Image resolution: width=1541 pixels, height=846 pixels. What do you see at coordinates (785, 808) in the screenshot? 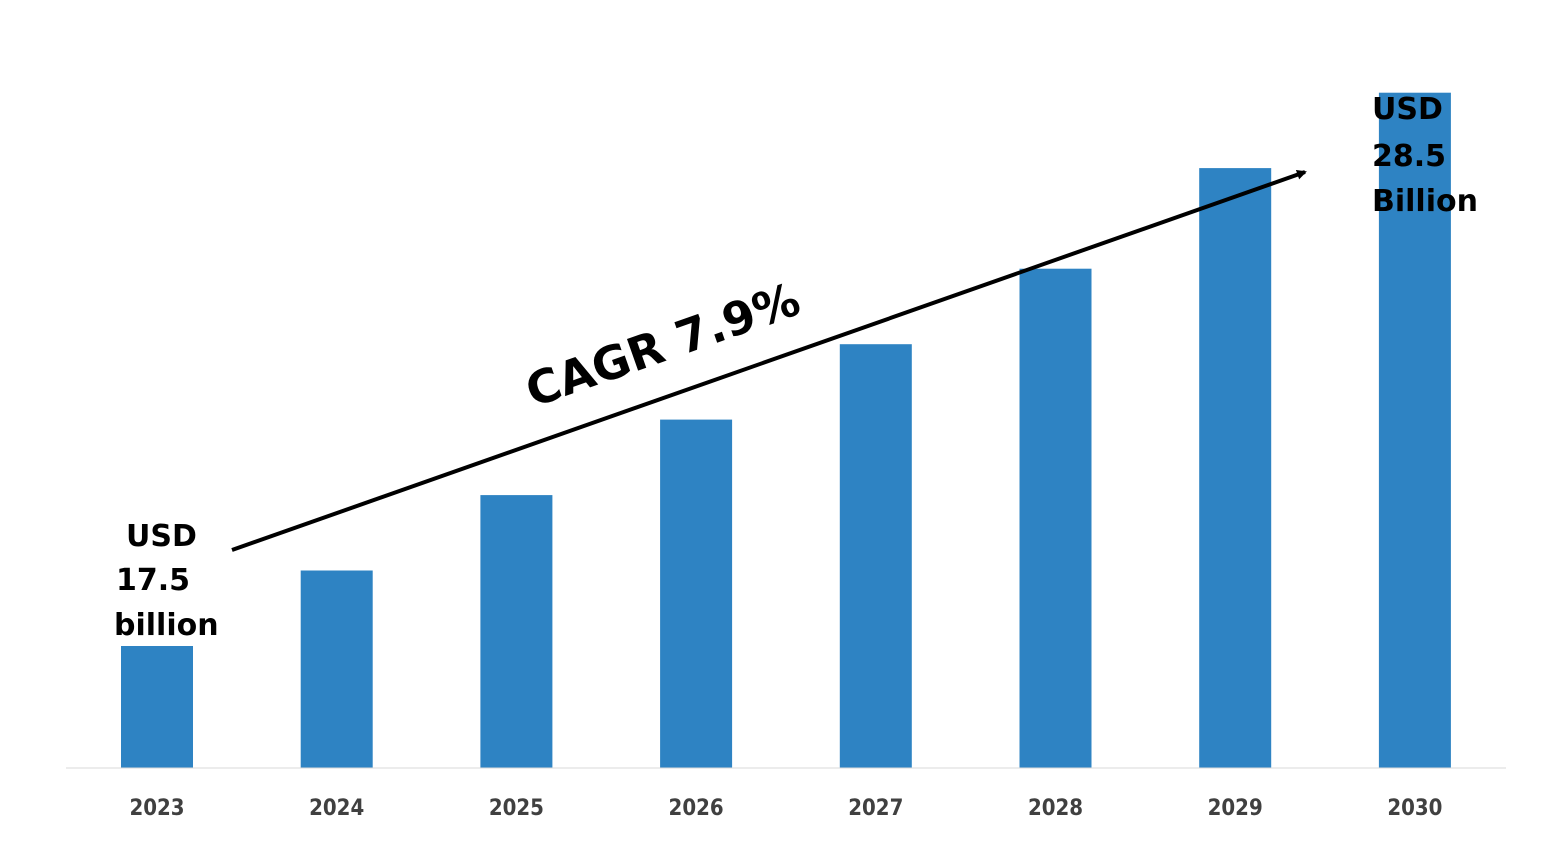
I see `x-tick-labels: 2023 2024 2025 2026 2027 2028 2029 2030` at bounding box center [785, 808].